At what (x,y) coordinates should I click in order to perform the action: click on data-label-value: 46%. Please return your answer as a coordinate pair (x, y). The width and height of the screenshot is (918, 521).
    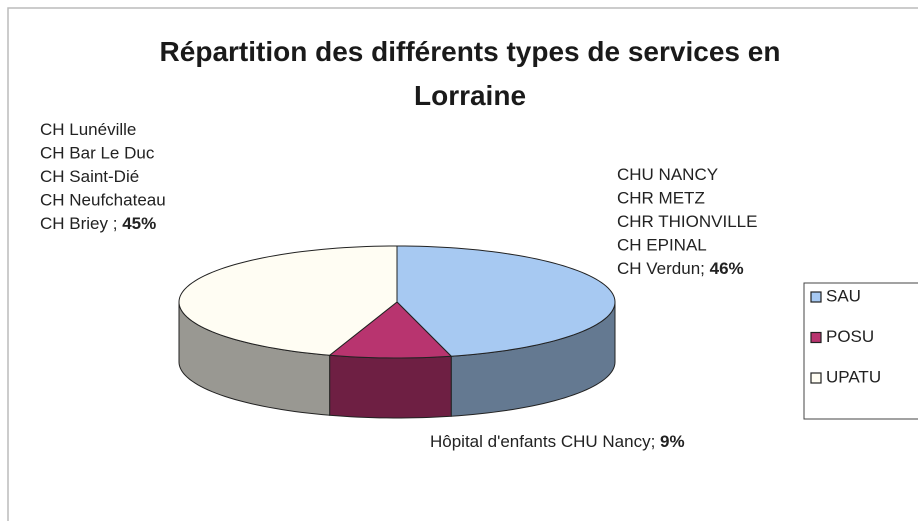
    Looking at the image, I should click on (727, 268).